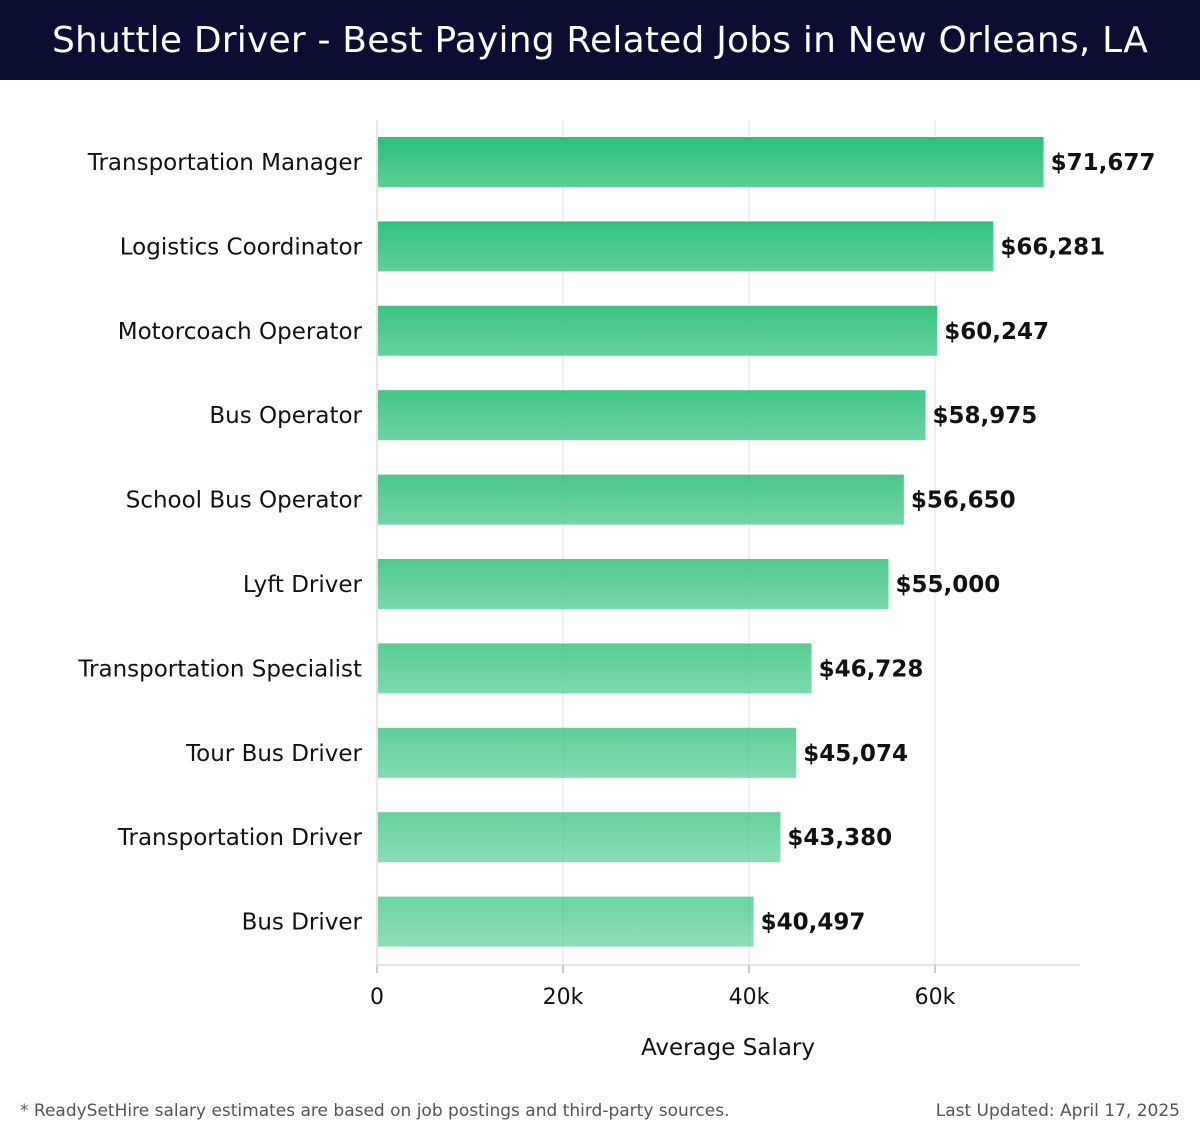 This screenshot has height=1140, width=1200. What do you see at coordinates (244, 501) in the screenshot?
I see `category-label: School Bus Operator` at bounding box center [244, 501].